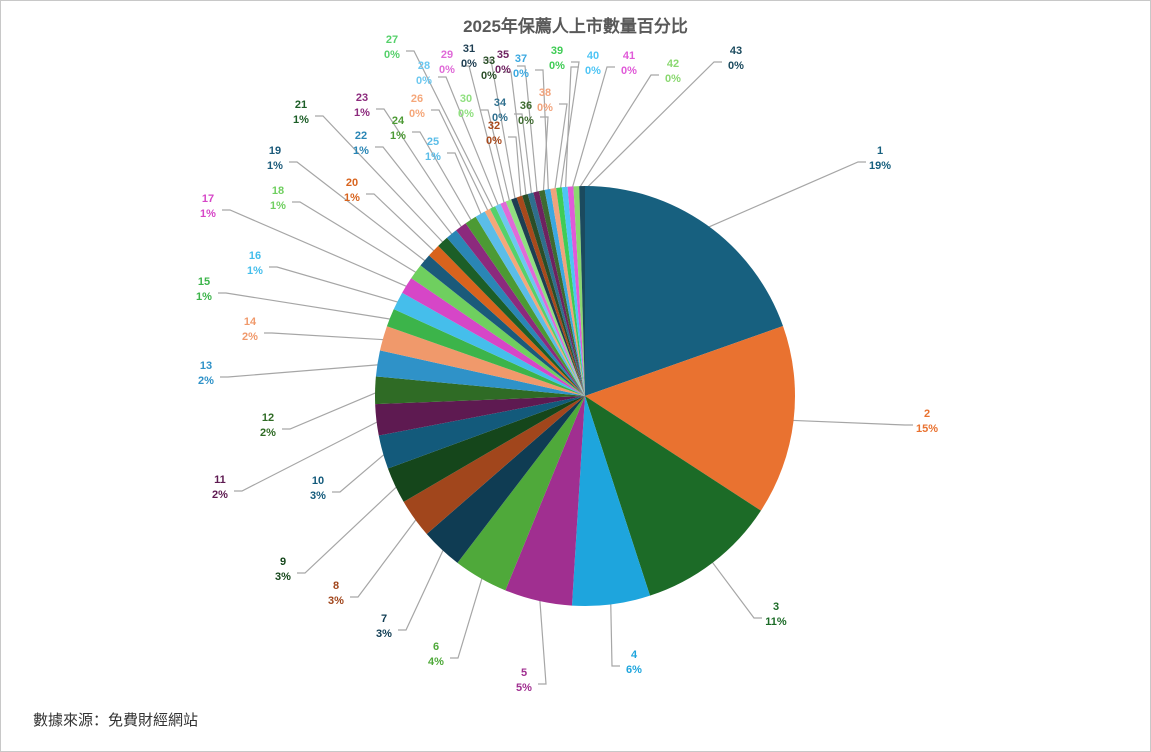  Describe the element at coordinates (278, 191) in the screenshot. I see `slice-name-label: 18` at that location.